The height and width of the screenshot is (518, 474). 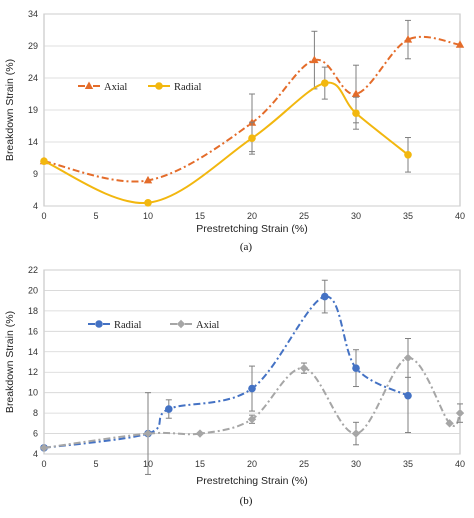 What do you see at coordinates (33, 46) in the screenshot?
I see `y-tick-label: 29` at bounding box center [33, 46].